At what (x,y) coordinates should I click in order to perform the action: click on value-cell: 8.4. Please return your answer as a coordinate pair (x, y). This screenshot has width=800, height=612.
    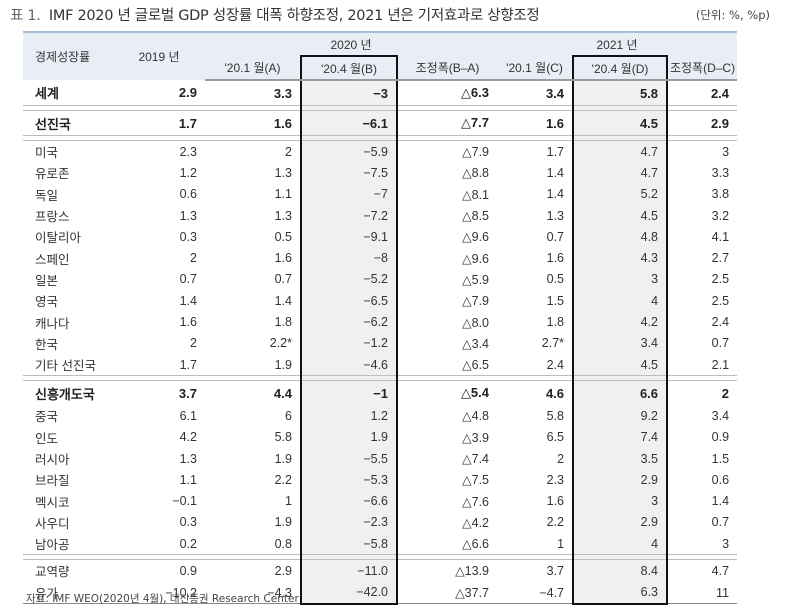
    Looking at the image, I should click on (620, 570).